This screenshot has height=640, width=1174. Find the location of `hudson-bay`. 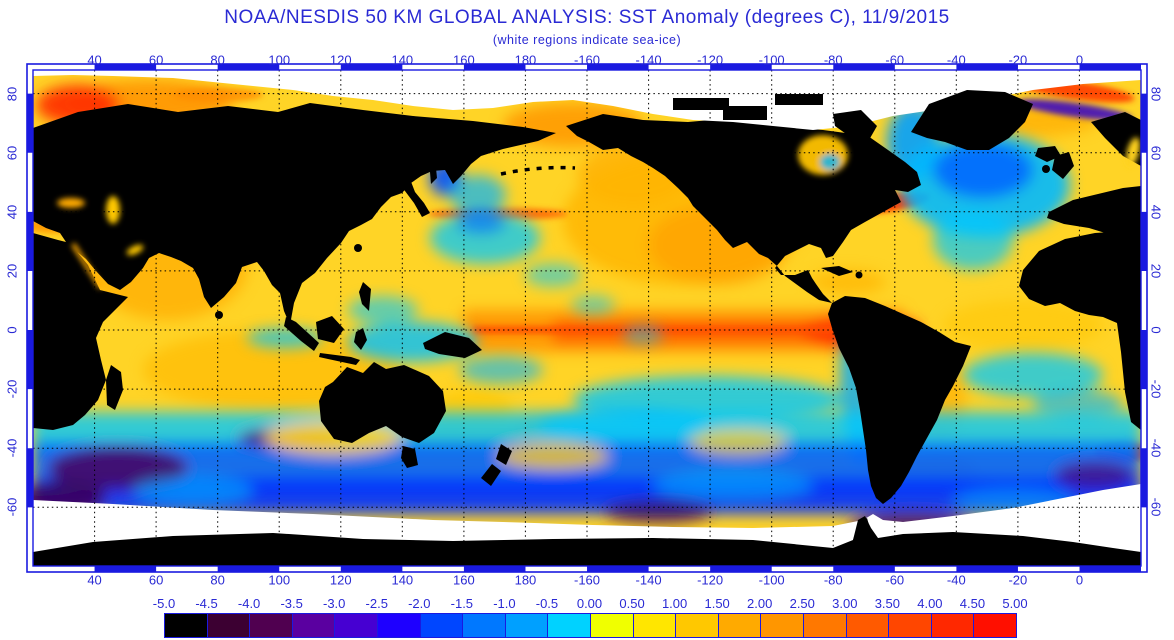

hudson-bay is located at coordinates (823, 155).